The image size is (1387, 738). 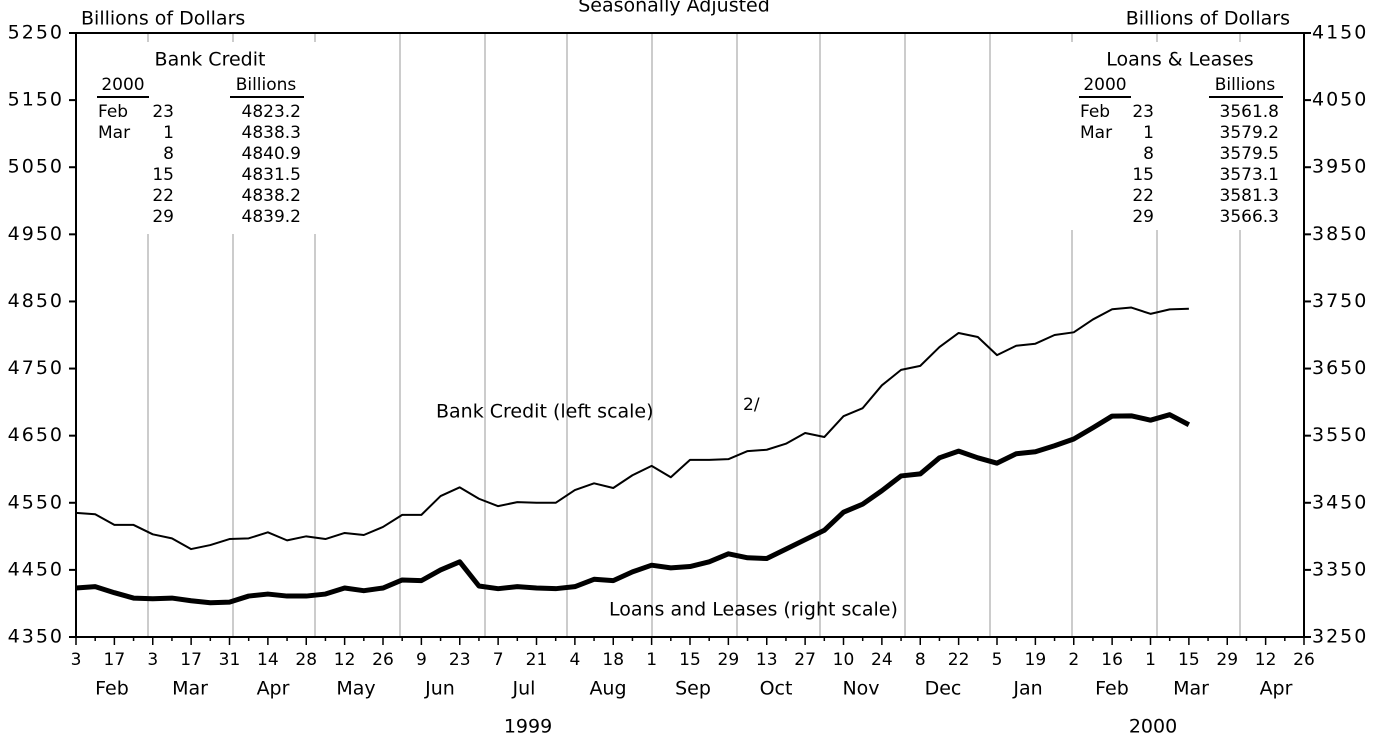 I want to click on x-tick-label: 31, so click(x=230, y=660).